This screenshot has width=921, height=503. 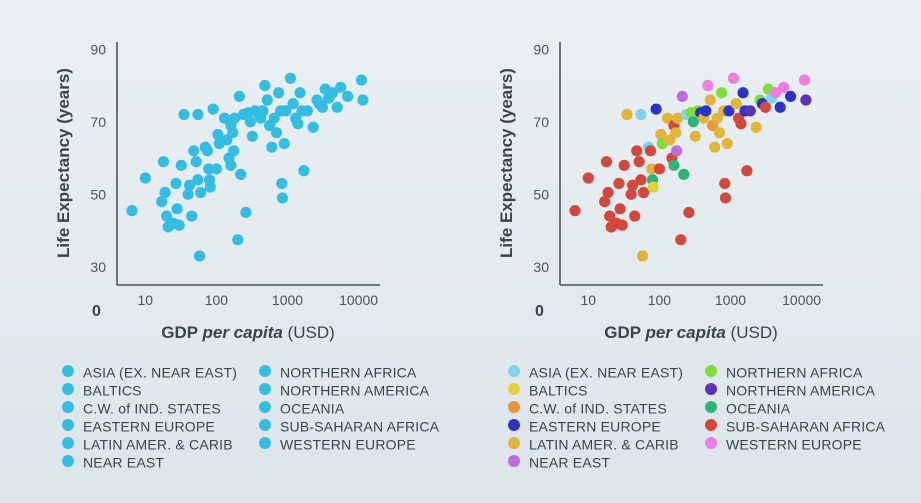 I want to click on legend-item-nafrica: NORTHERN AFRICA, so click(x=784, y=371).